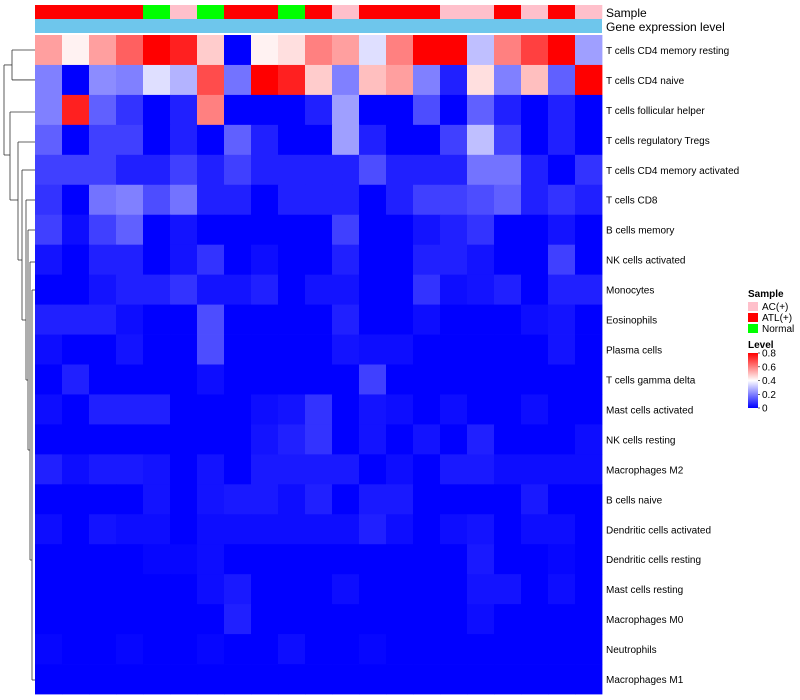 The image size is (800, 700). Describe the element at coordinates (775, 307) in the screenshot. I see `legend-label-ac: AC(+)` at that location.